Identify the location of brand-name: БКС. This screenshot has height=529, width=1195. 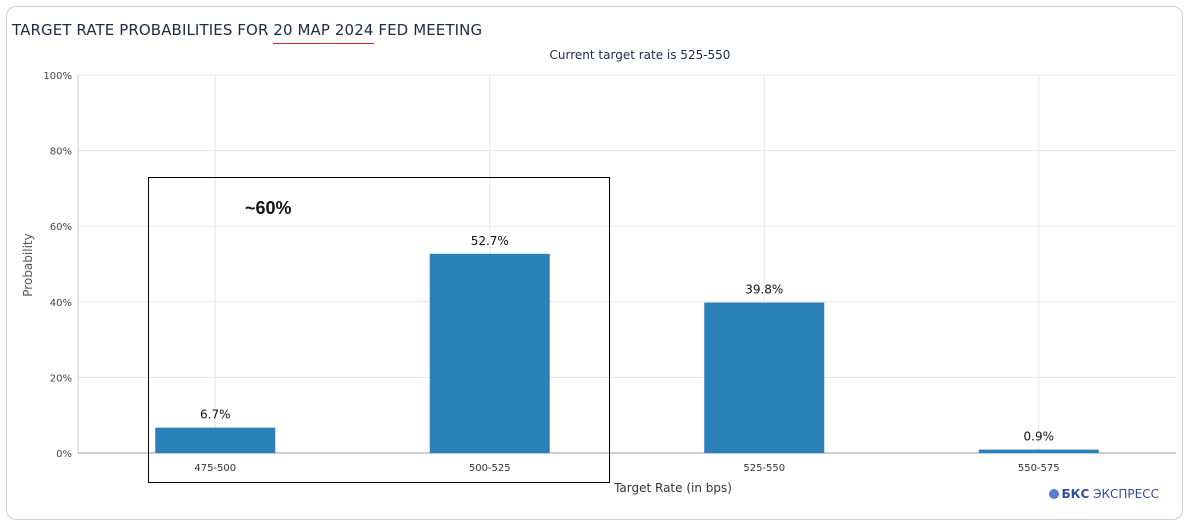
(1075, 494).